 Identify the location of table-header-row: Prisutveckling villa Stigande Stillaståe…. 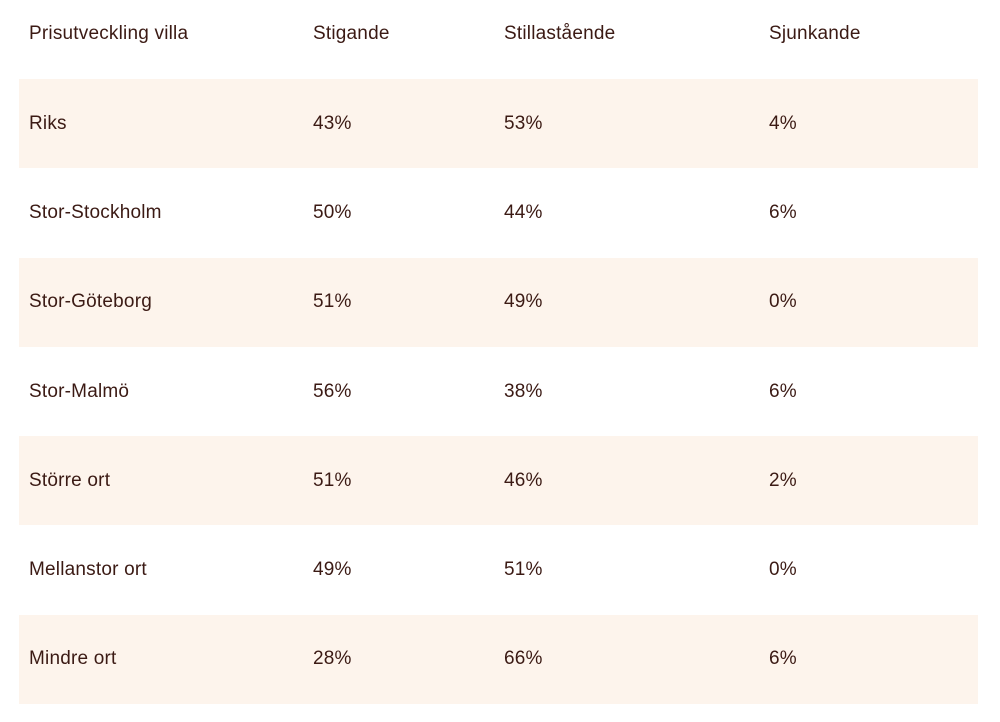
(498, 39).